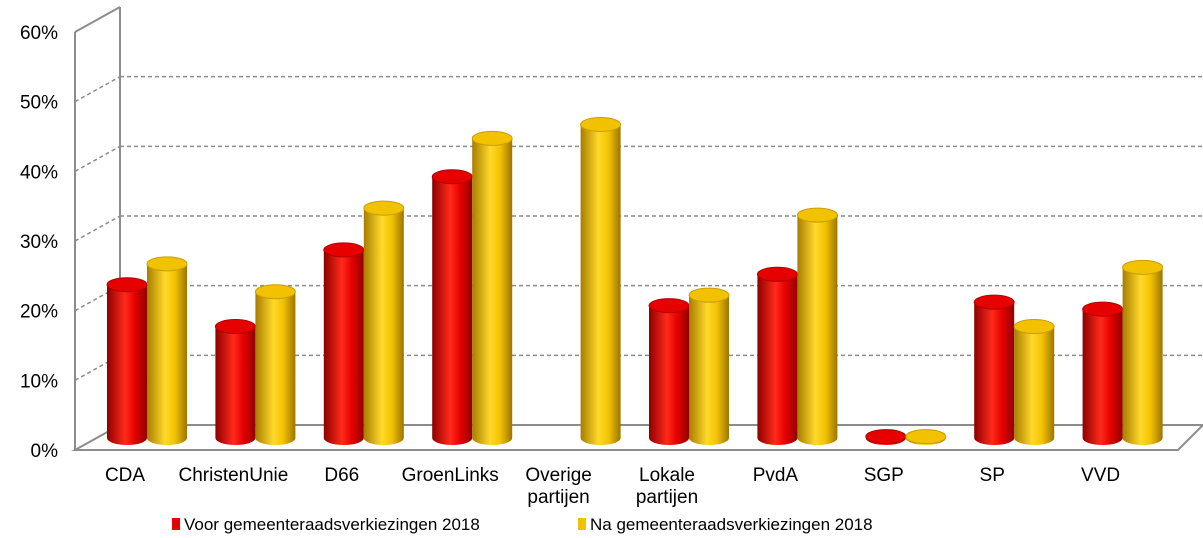 Image resolution: width=1203 pixels, height=538 pixels. I want to click on category-label: SGP, so click(884, 475).